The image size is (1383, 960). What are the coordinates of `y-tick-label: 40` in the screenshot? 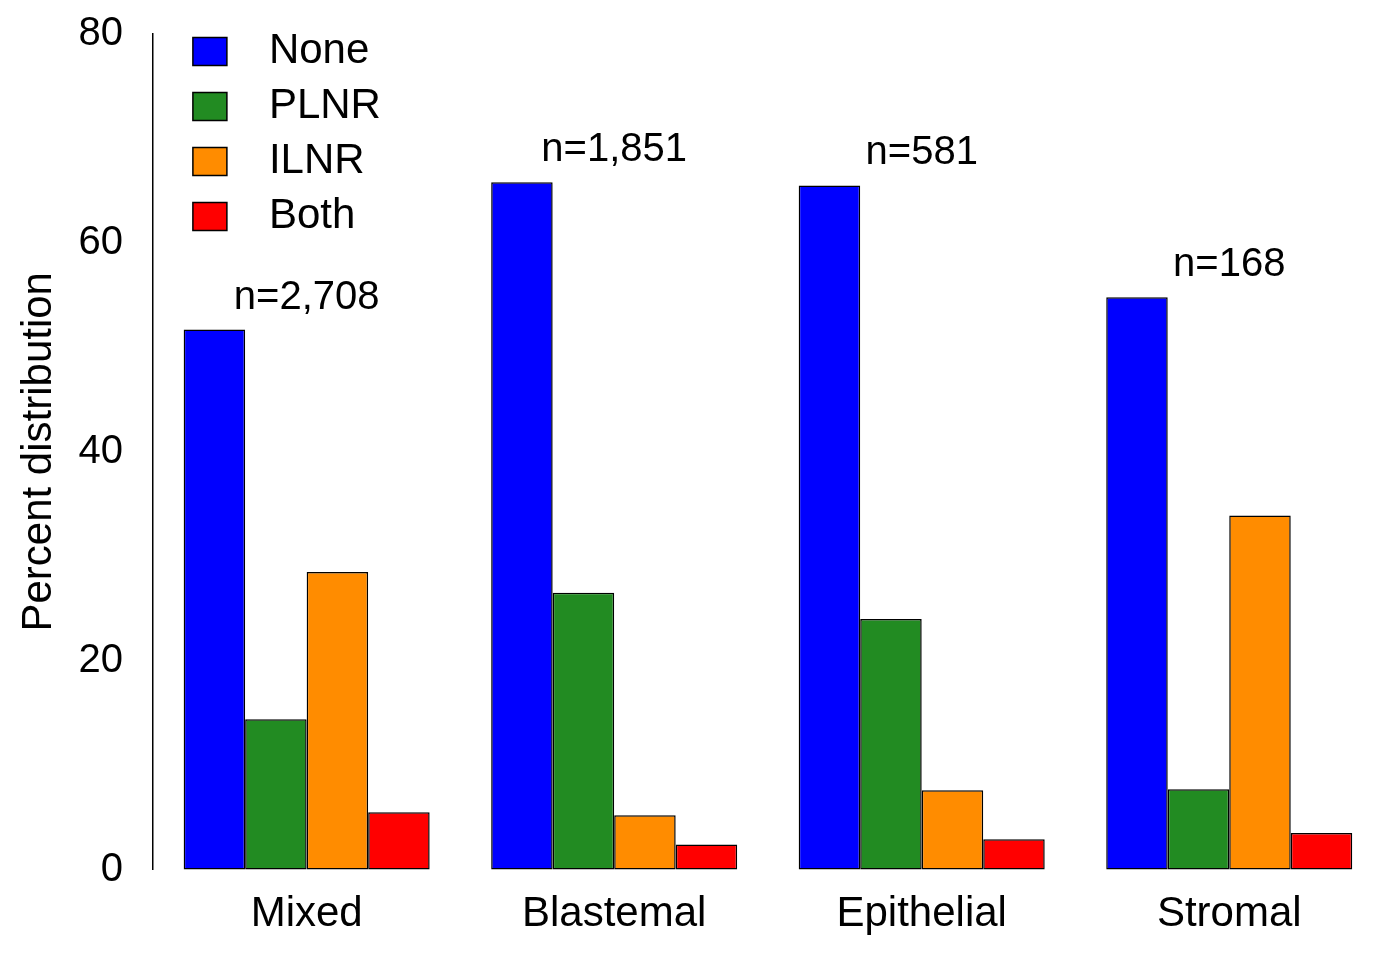 It's located at (100, 448).